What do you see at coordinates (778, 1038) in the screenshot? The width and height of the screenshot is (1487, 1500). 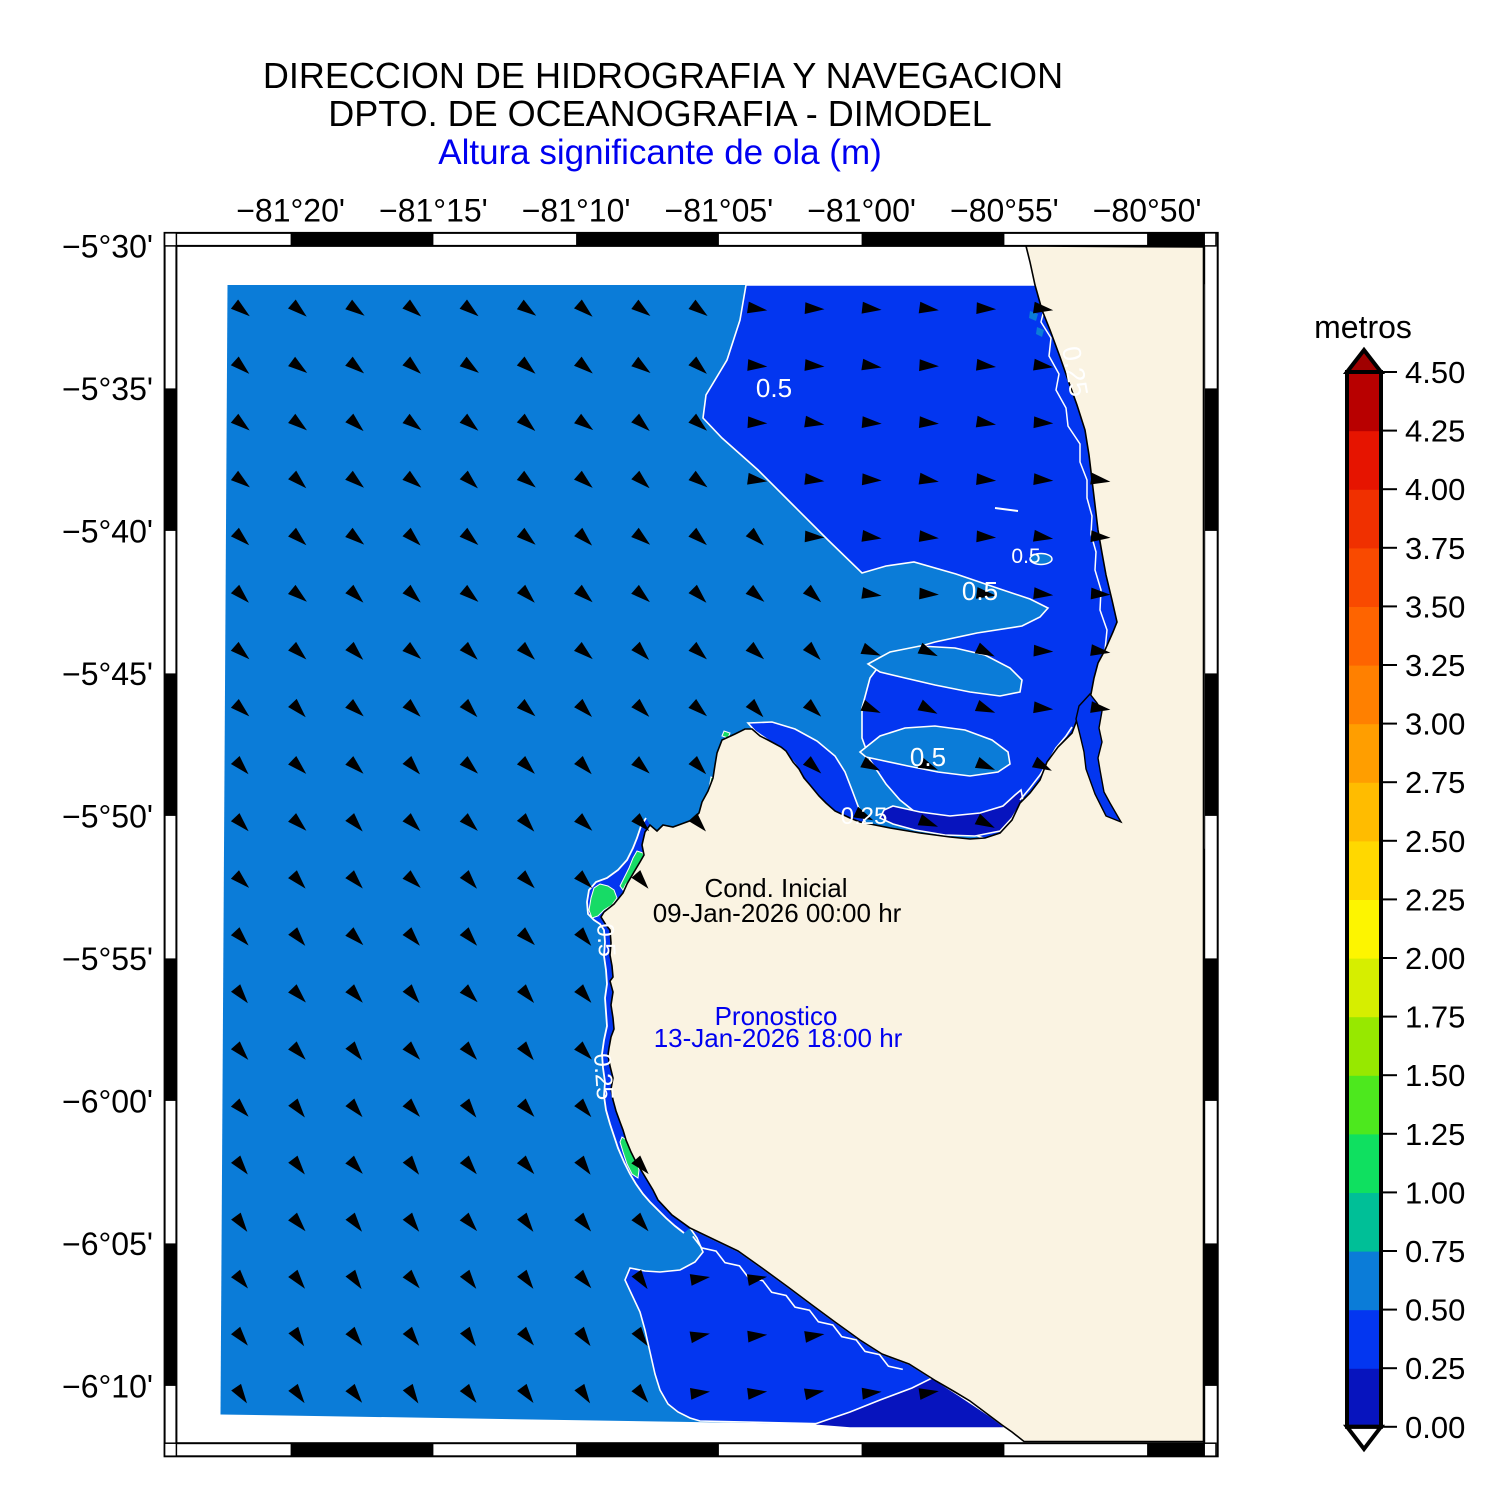 I see `svg-text: 13-Jan-2026 18:00 hr` at bounding box center [778, 1038].